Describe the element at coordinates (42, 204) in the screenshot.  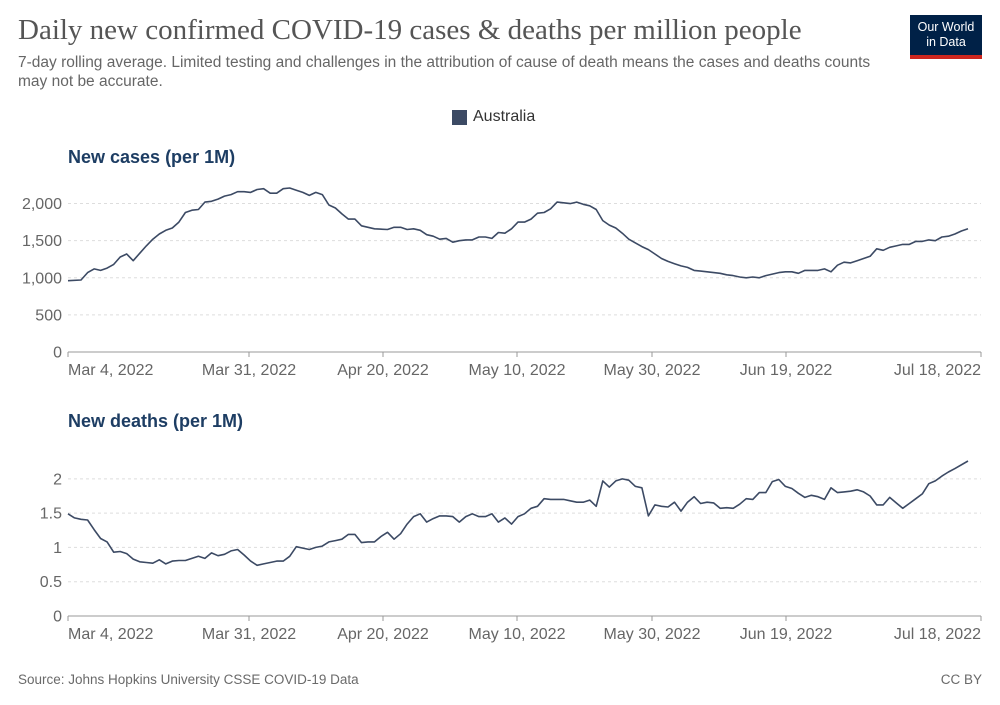
I see `cases-y-tick-label: 2,000` at that location.